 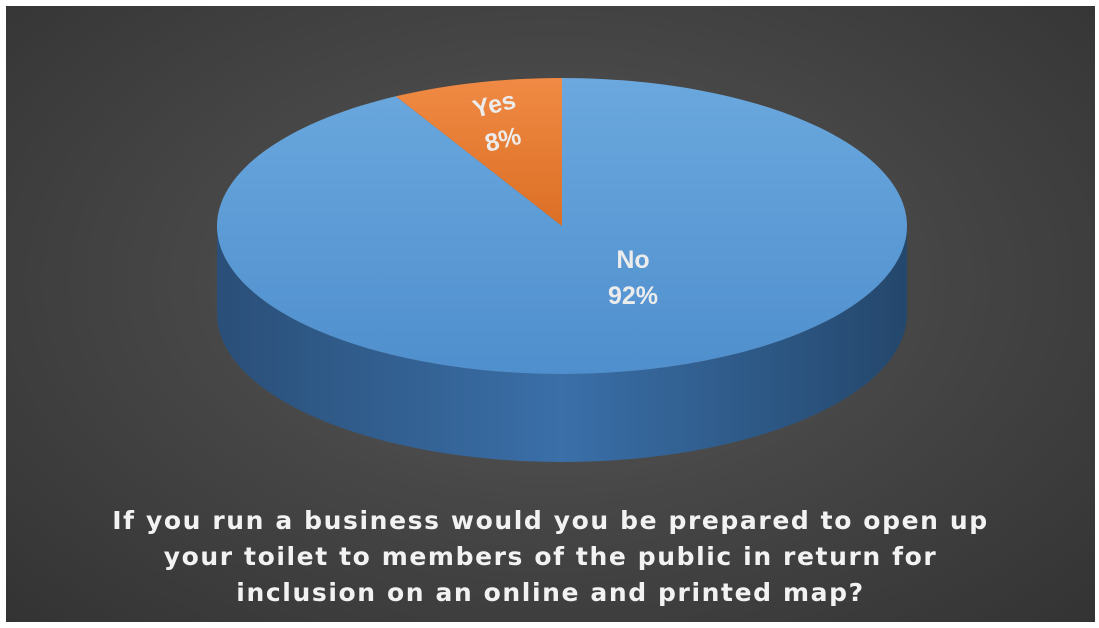 What do you see at coordinates (633, 278) in the screenshot?
I see `data-label-no: No 92%` at bounding box center [633, 278].